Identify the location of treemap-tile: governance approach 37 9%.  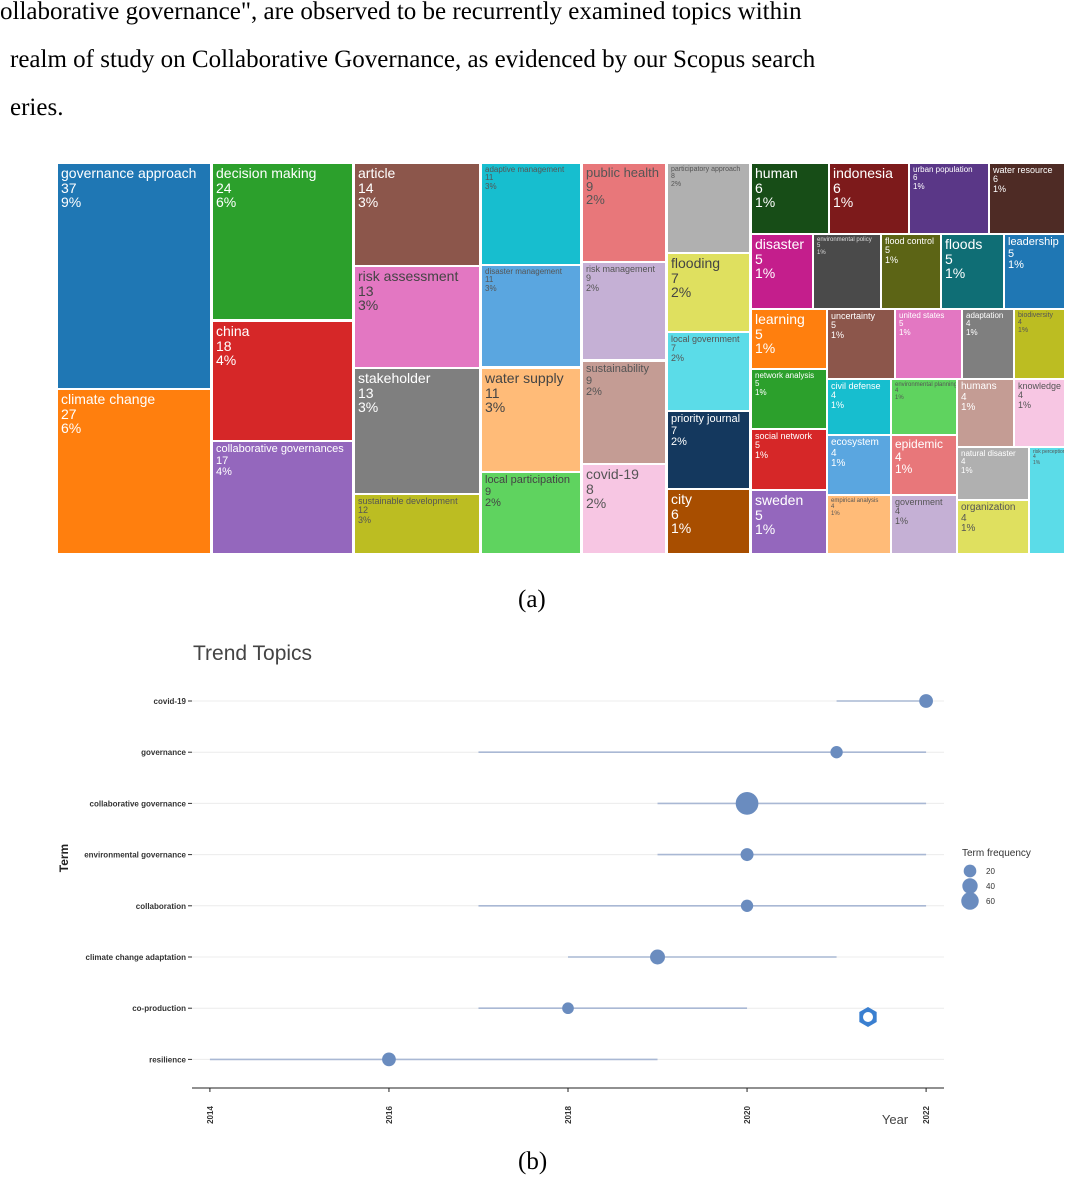
(134, 276).